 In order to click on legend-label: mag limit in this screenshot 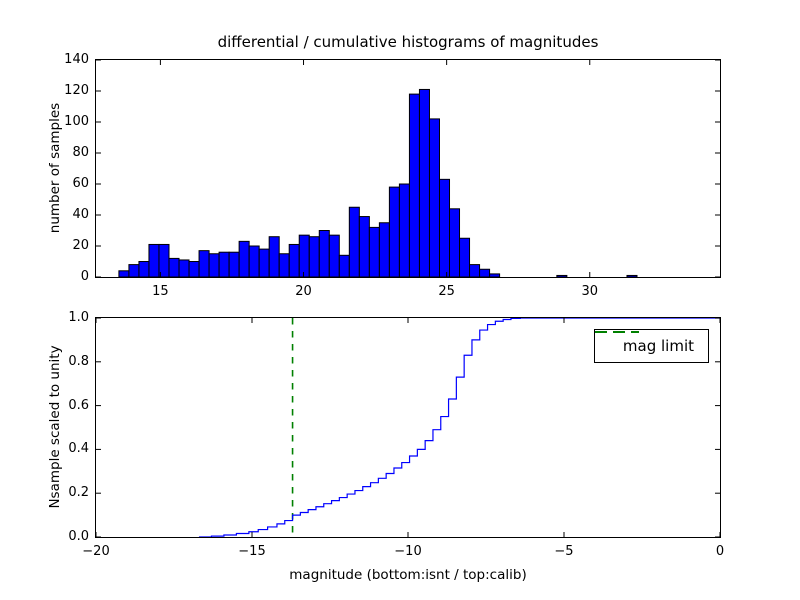, I will do `click(658, 346)`.